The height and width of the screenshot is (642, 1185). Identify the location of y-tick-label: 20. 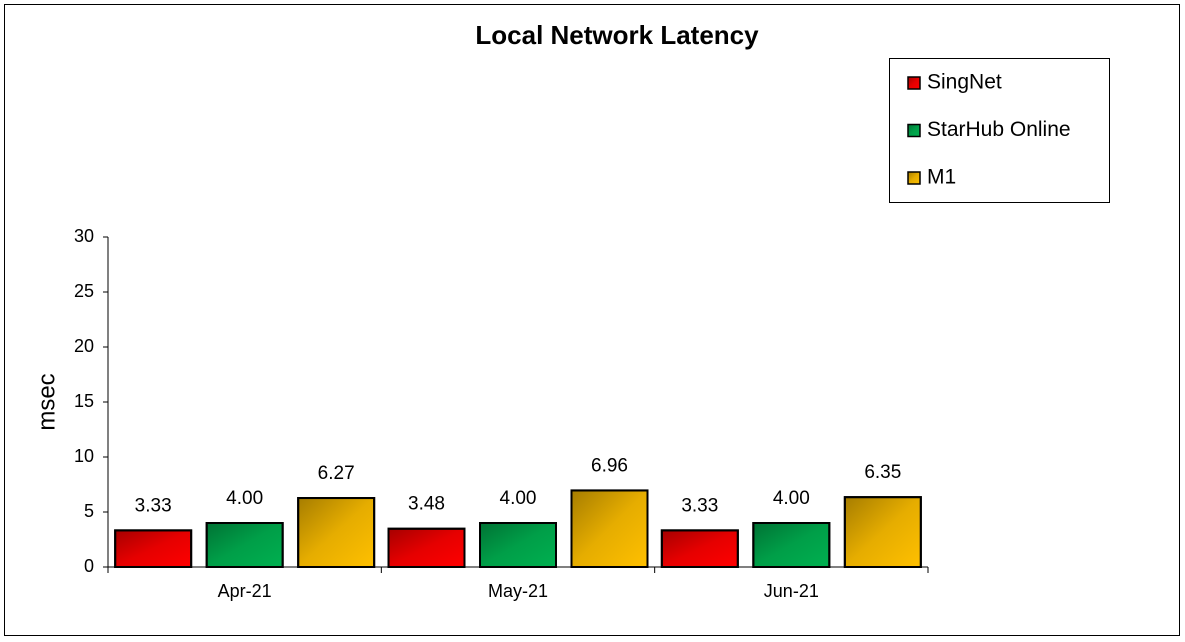
(84, 346).